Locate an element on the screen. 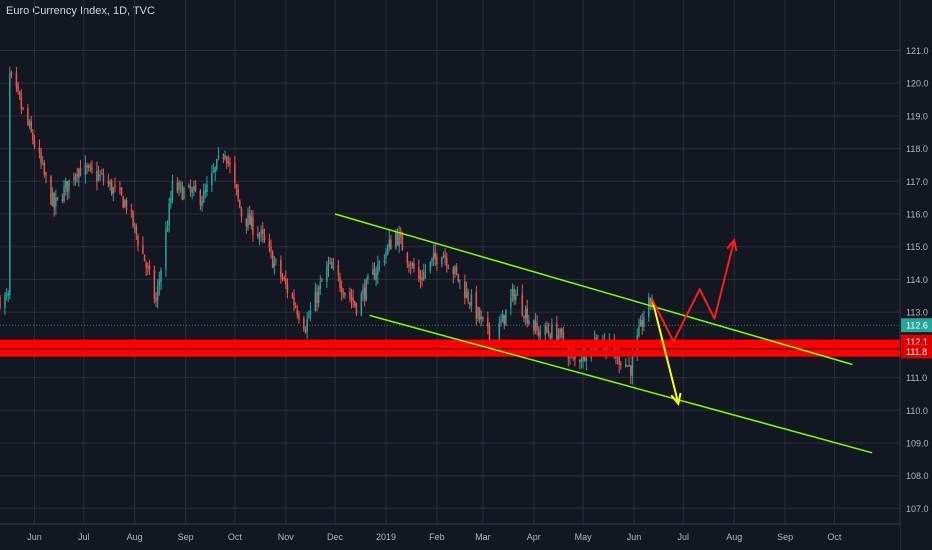 The width and height of the screenshot is (932, 550). price-tick-label: 108.0 is located at coordinates (917, 476).